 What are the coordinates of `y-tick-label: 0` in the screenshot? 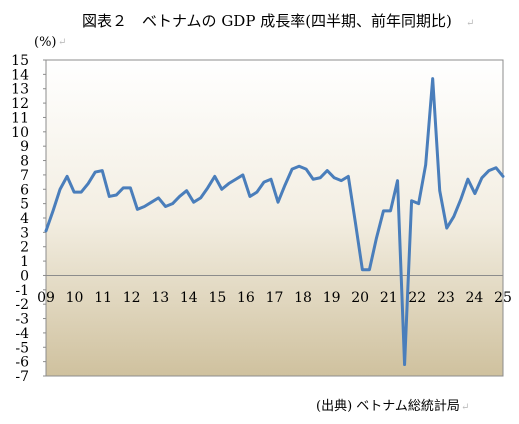 It's located at (24, 276).